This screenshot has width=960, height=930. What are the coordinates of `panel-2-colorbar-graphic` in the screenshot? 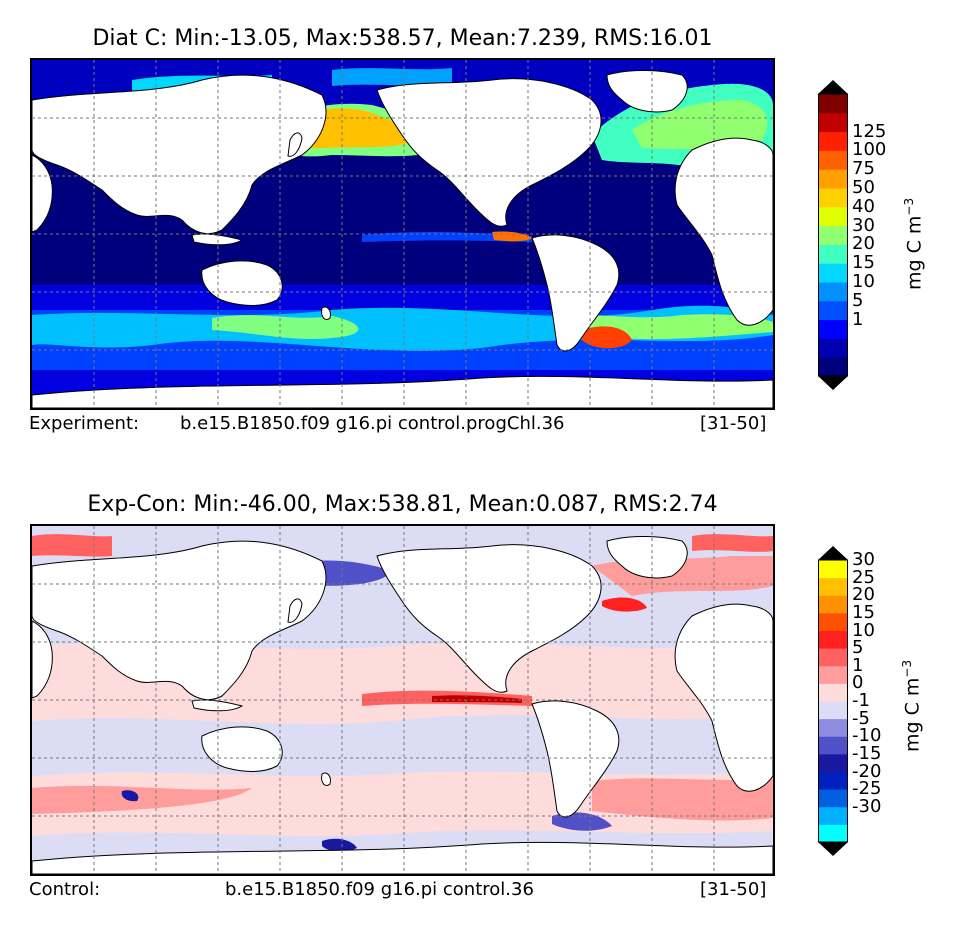 It's located at (833, 701).